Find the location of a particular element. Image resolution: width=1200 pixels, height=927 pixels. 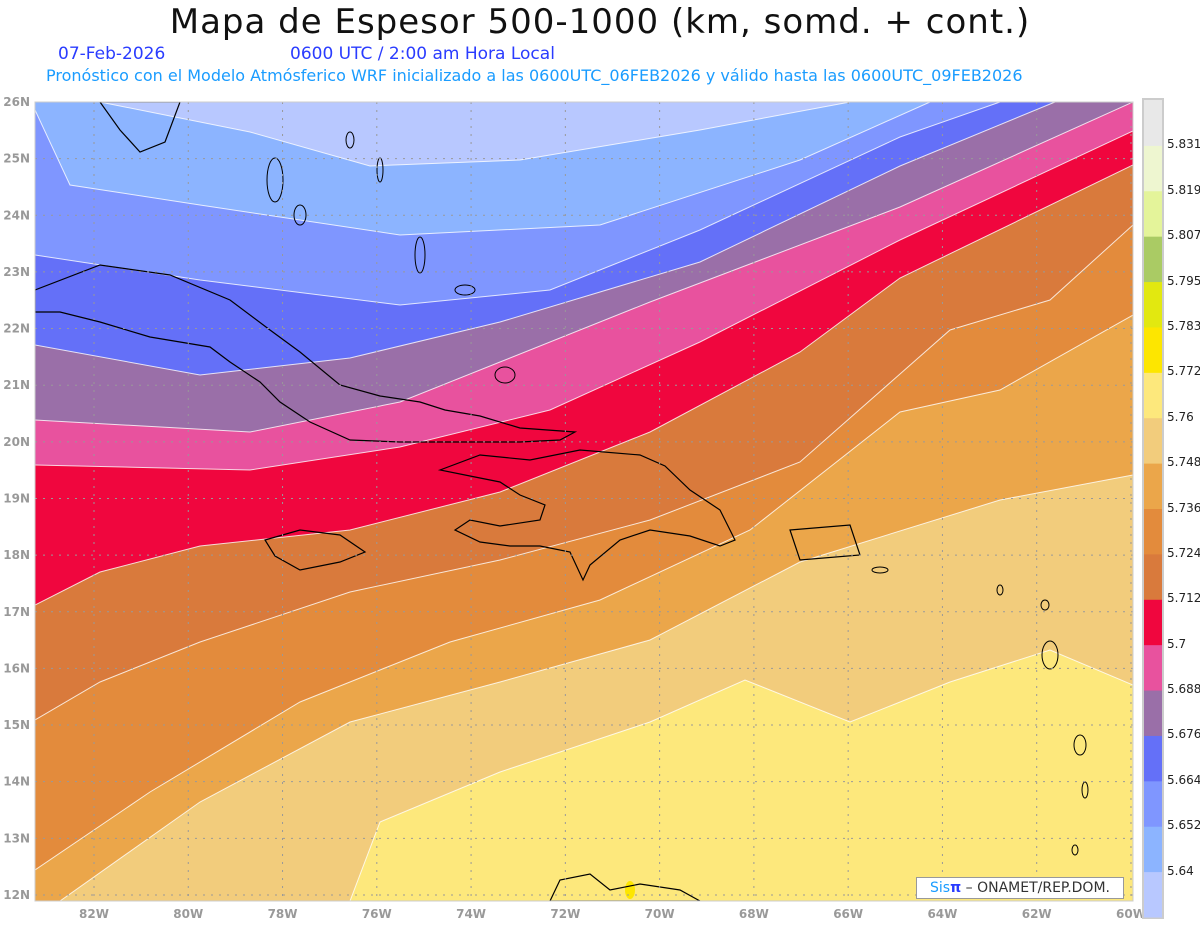

colorbar-label: 5.772 is located at coordinates (1183, 371).